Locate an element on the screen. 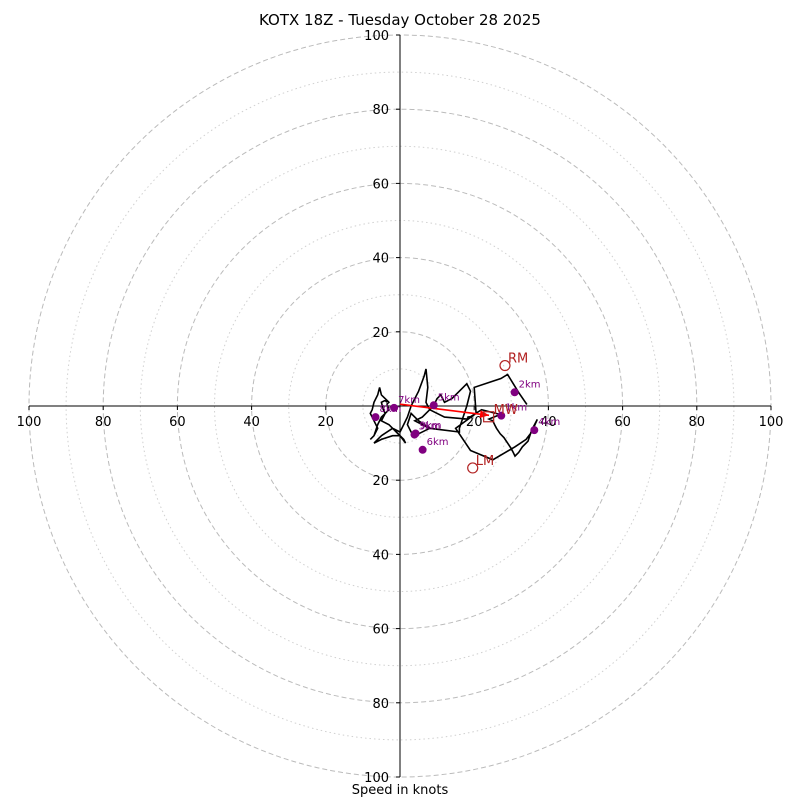 The width and height of the screenshot is (800, 800). height-label: 2km is located at coordinates (530, 384).